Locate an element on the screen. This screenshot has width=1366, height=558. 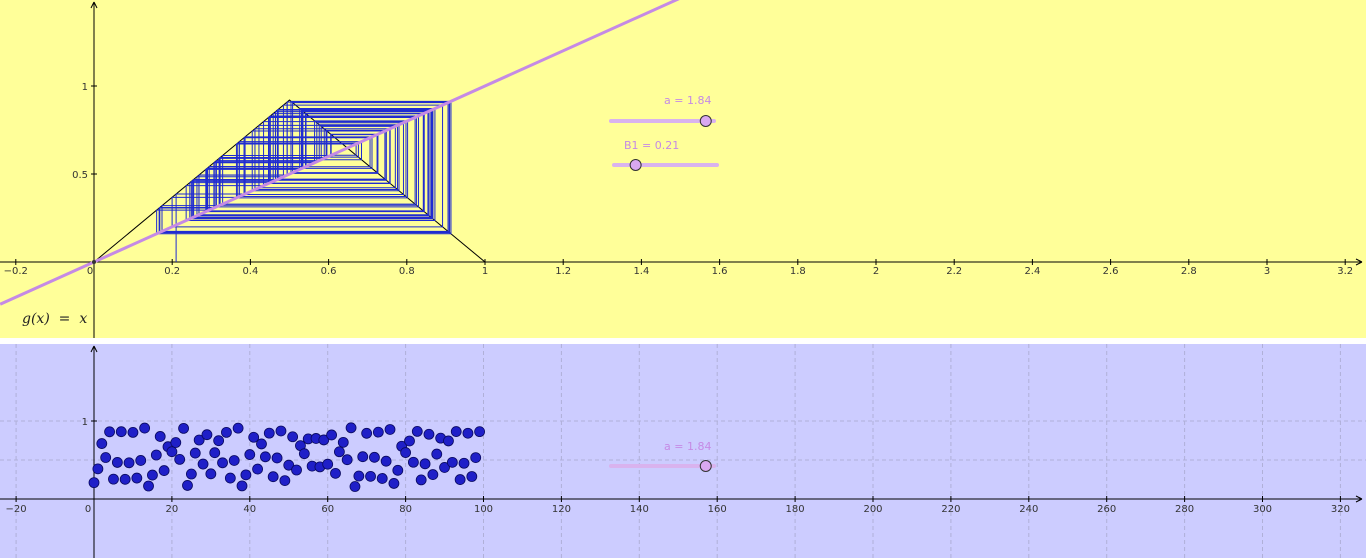
x-tick-label: 1.6 is located at coordinates (720, 271).